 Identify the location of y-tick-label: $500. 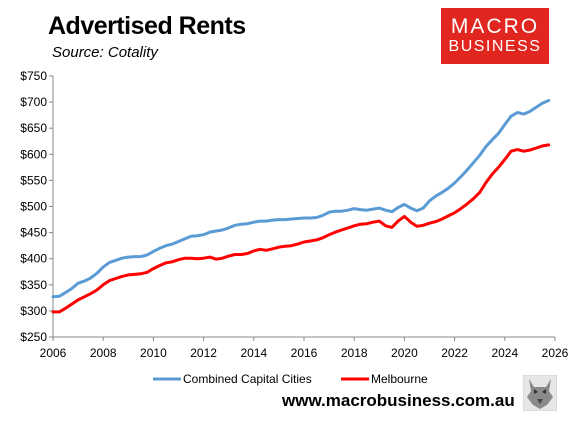
(33, 207).